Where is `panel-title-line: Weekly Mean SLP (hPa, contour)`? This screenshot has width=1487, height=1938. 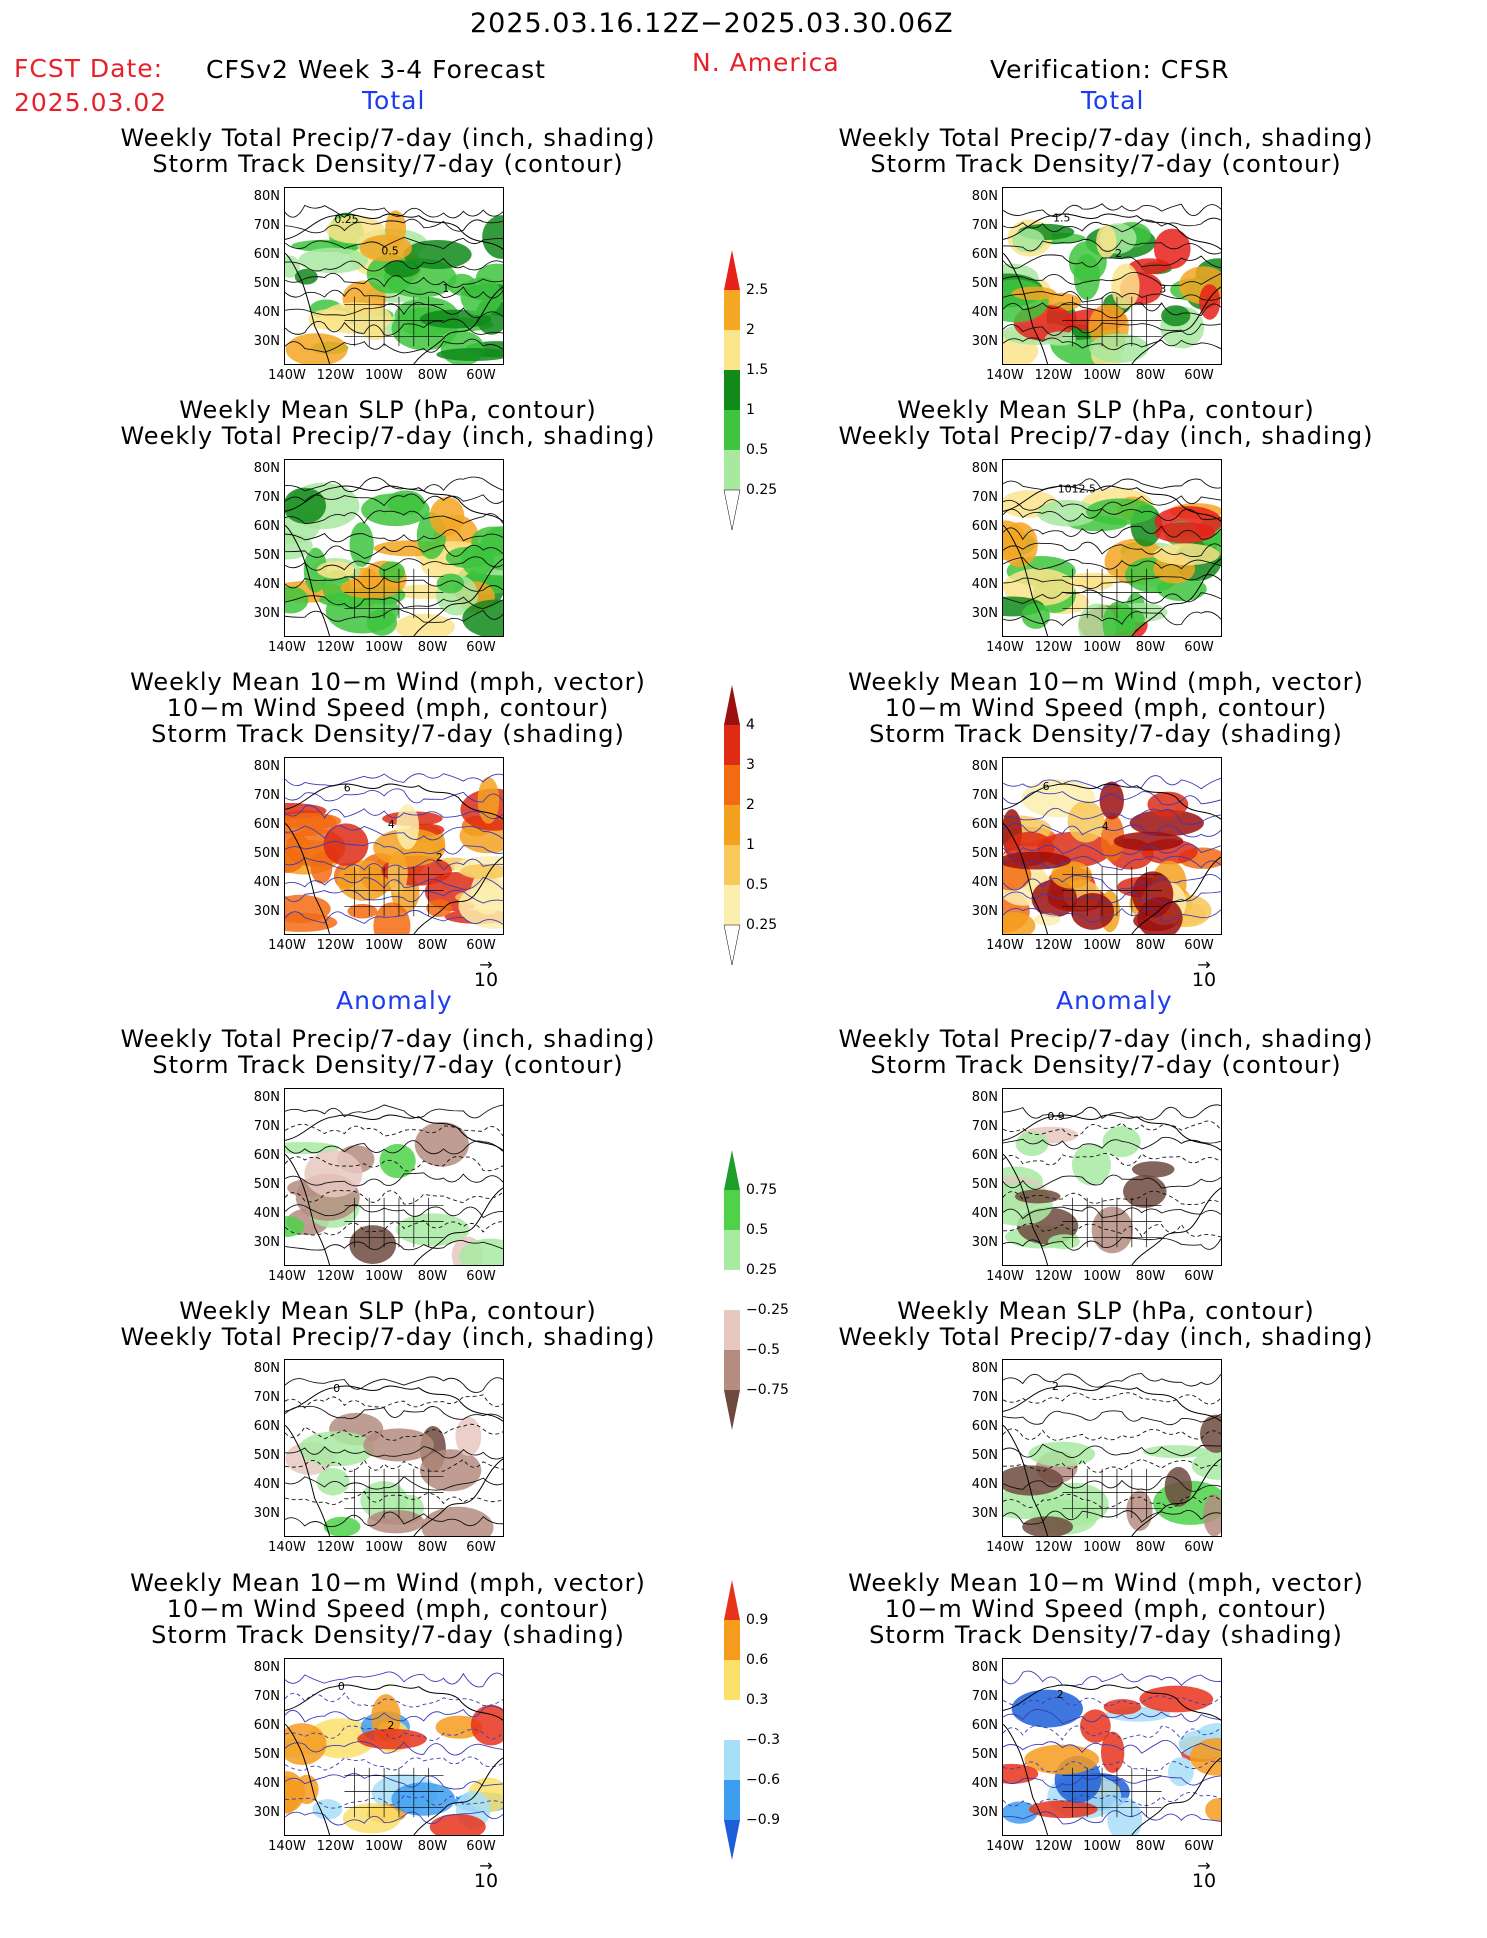 panel-title-line: Weekly Mean SLP (hPa, contour) is located at coordinates (1106, 1311).